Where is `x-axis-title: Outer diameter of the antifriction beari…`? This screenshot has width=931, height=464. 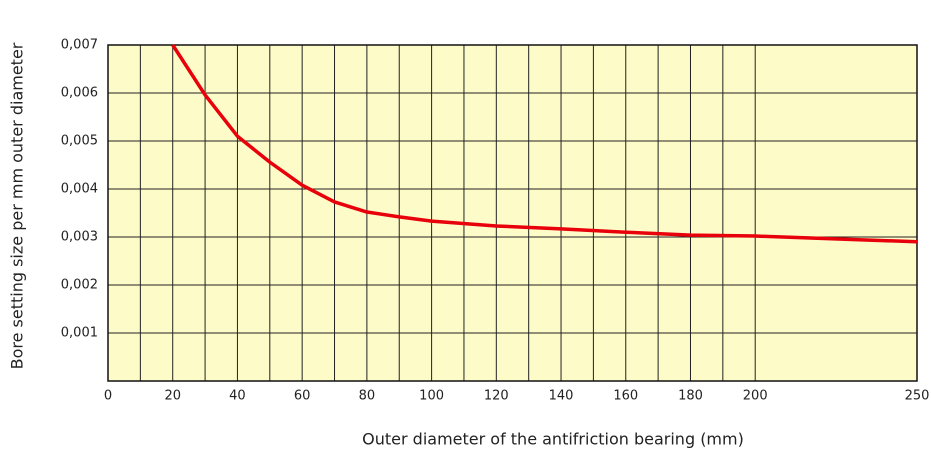
x-axis-title: Outer diameter of the antifriction beari… is located at coordinates (553, 439).